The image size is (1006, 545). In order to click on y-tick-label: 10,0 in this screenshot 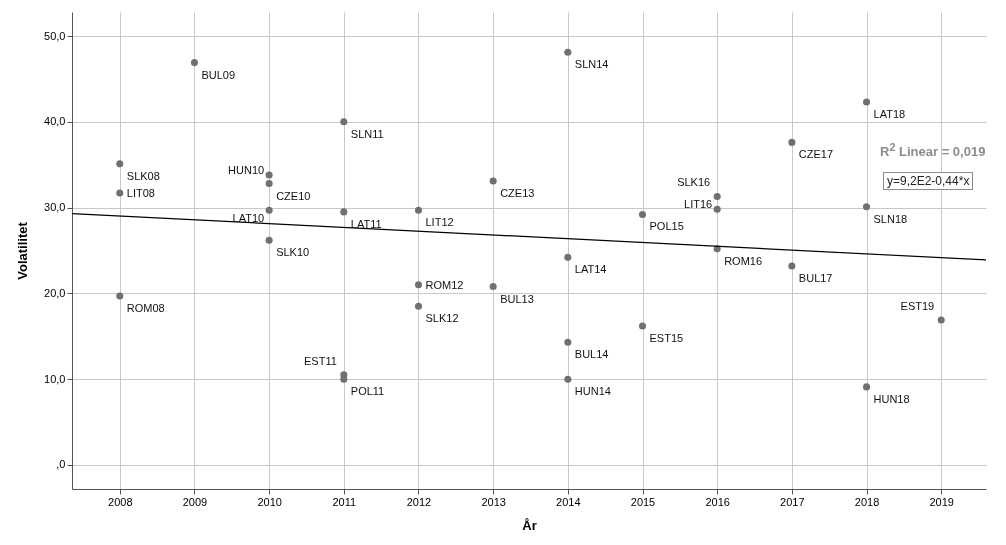, I will do `click(55, 378)`.